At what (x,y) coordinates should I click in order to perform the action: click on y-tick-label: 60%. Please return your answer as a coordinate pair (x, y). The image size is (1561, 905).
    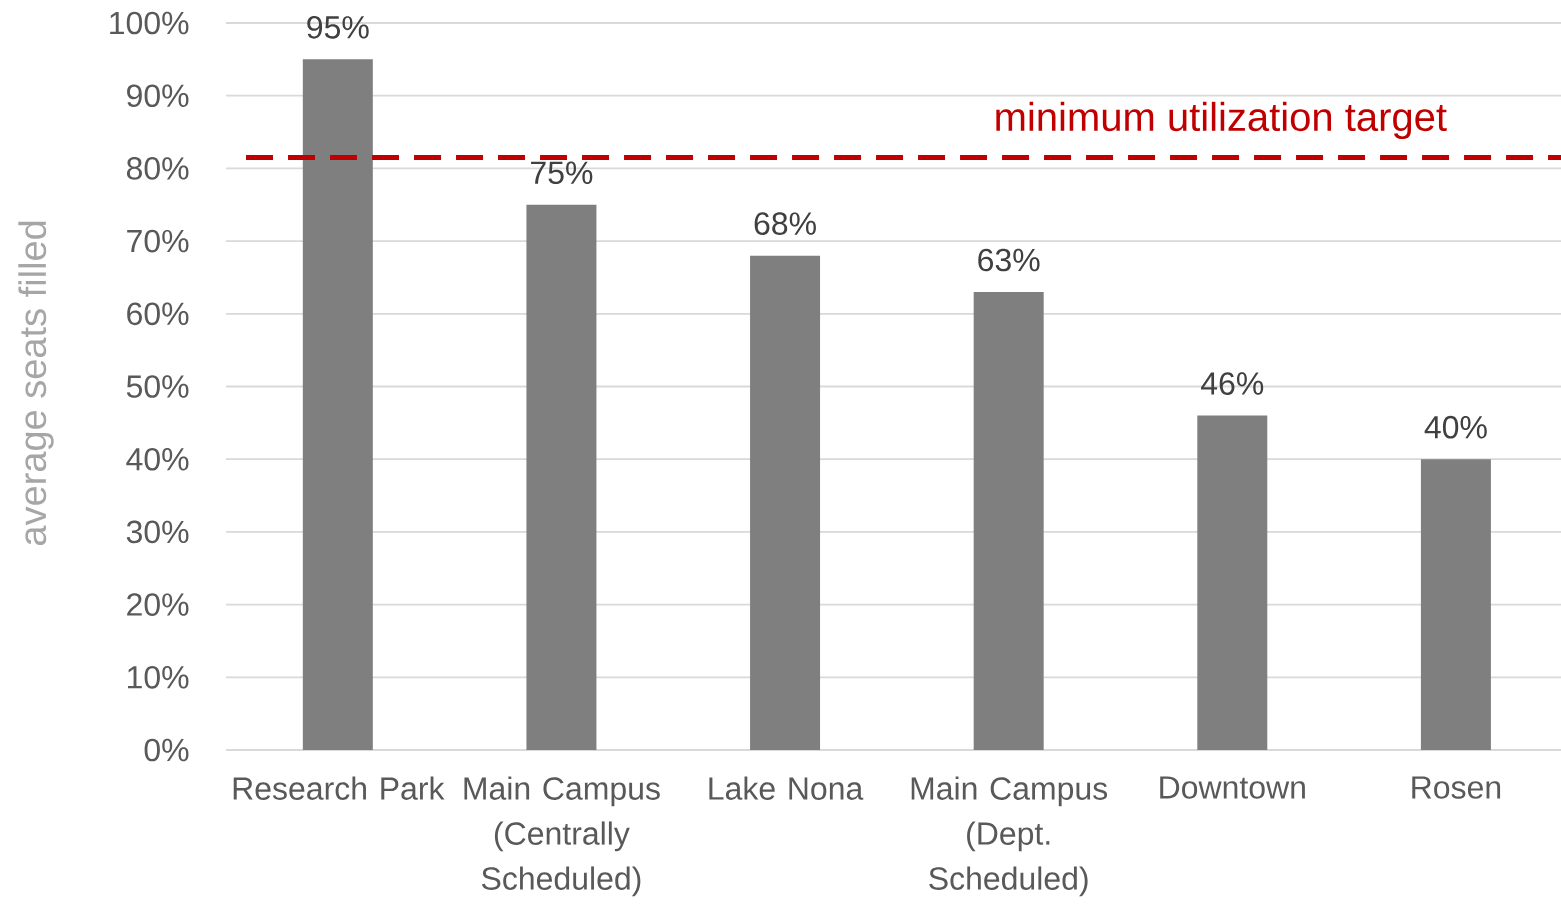
    Looking at the image, I should click on (158, 314).